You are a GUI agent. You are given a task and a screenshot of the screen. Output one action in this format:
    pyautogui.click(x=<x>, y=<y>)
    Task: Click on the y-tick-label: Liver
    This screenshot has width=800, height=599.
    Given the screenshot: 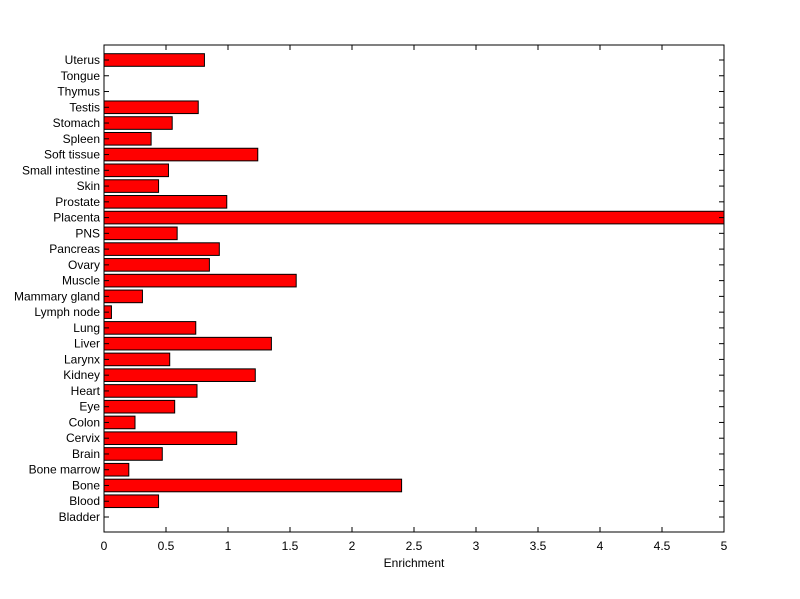 What is the action you would take?
    pyautogui.click(x=87, y=344)
    